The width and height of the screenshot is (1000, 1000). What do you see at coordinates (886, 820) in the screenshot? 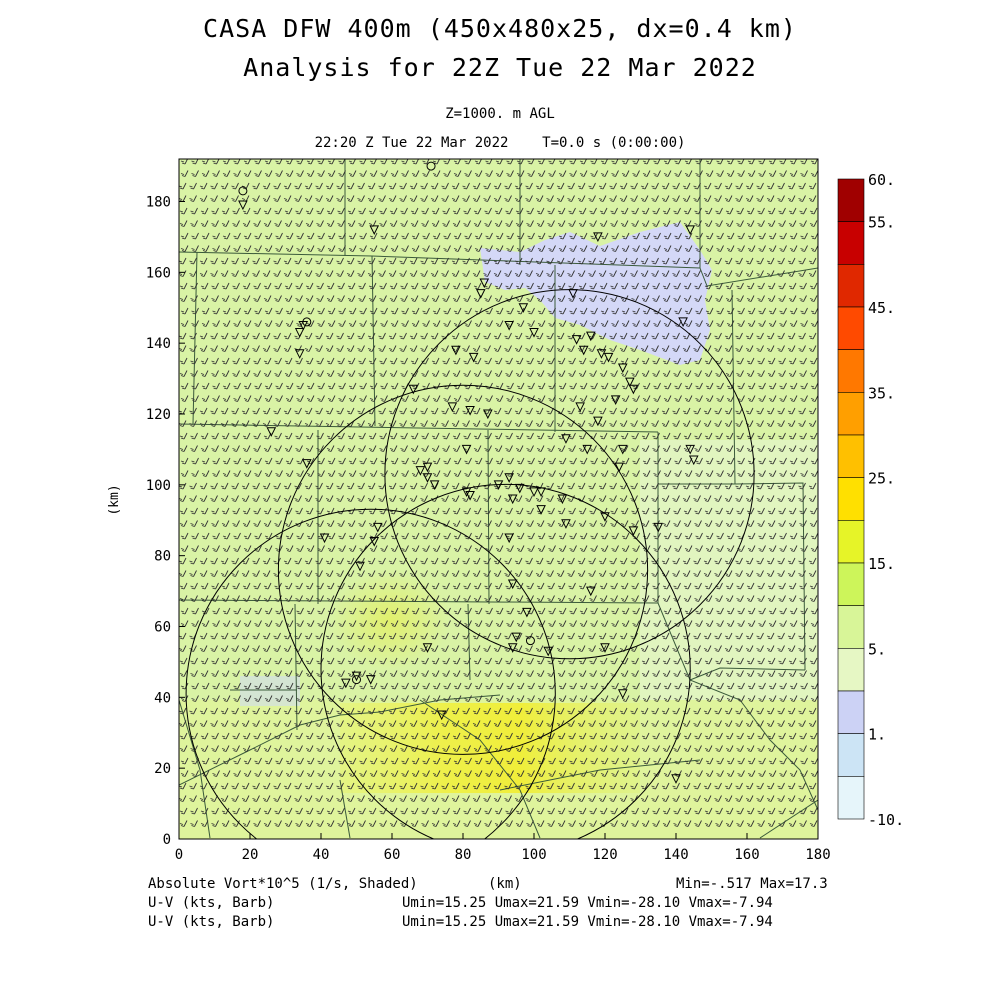
I see `colorbar-label: -10.` at bounding box center [886, 820].